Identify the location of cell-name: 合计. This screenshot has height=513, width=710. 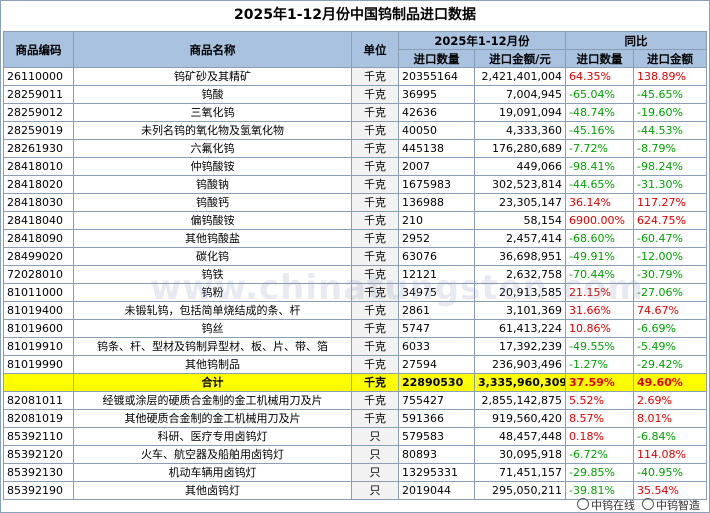
(212, 382).